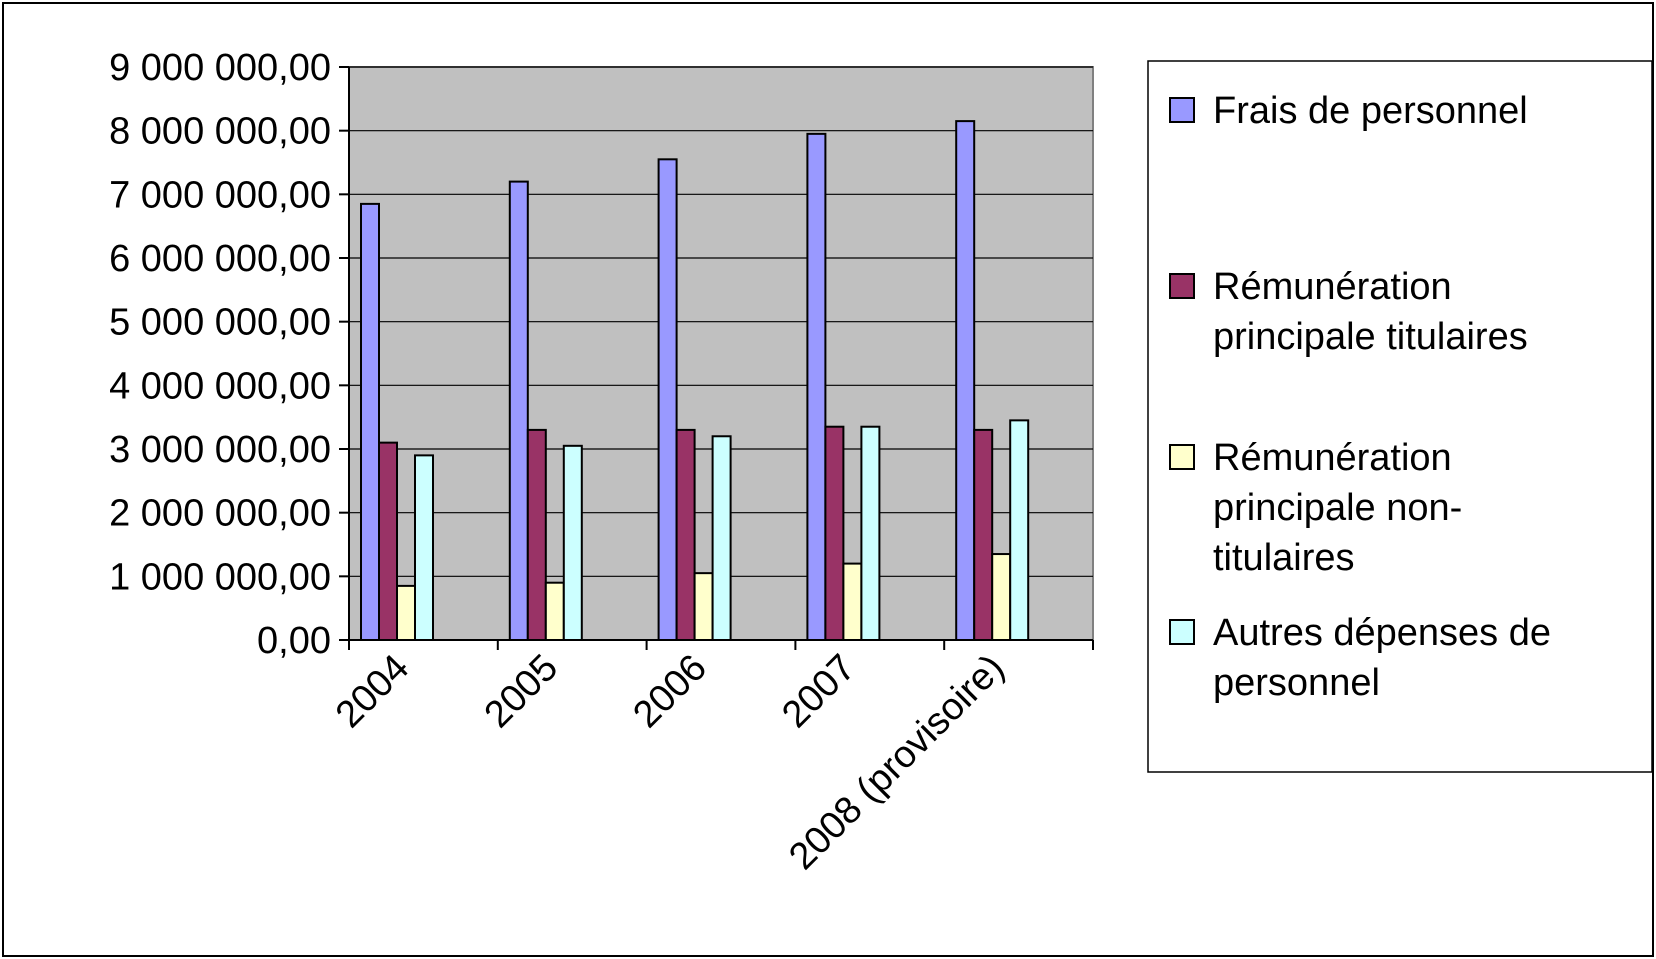 The height and width of the screenshot is (959, 1656). I want to click on y-tick-label: 3 000 000,00, so click(220, 450).